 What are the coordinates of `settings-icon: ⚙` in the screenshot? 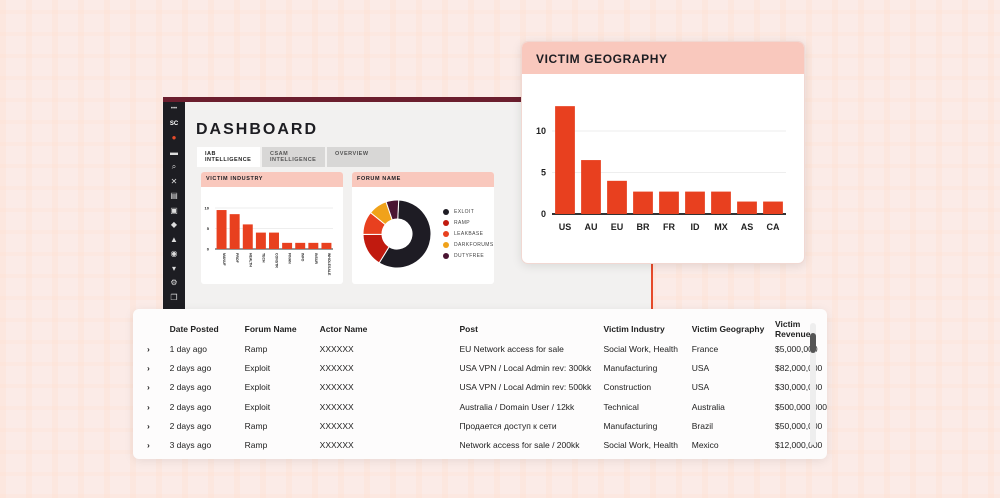 It's located at (174, 282).